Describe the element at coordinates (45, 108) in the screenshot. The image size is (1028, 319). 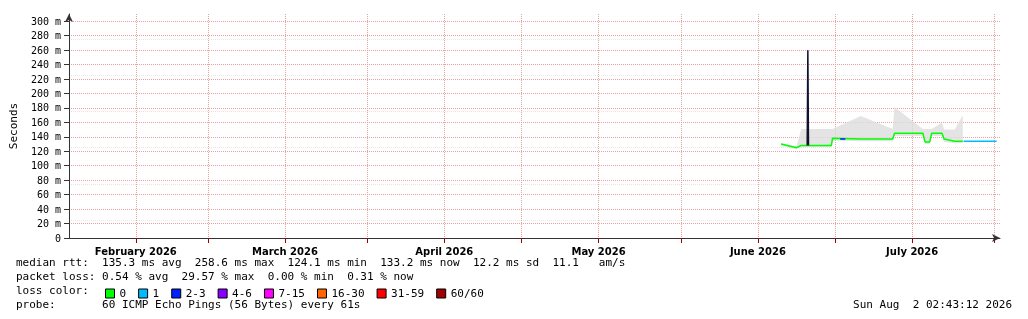
I see `y-tick-label: 180 m` at that location.